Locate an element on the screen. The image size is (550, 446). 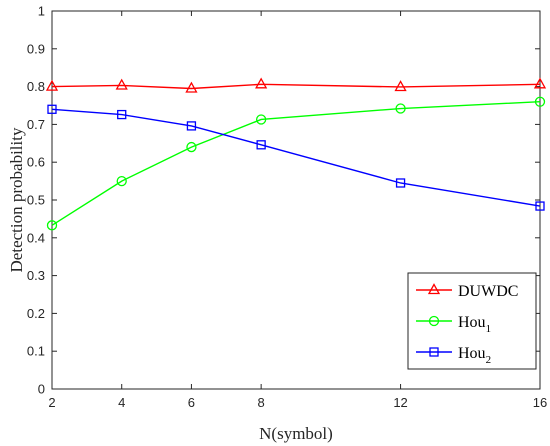
y-axis-label: Detection probability is located at coordinates (16, 199).